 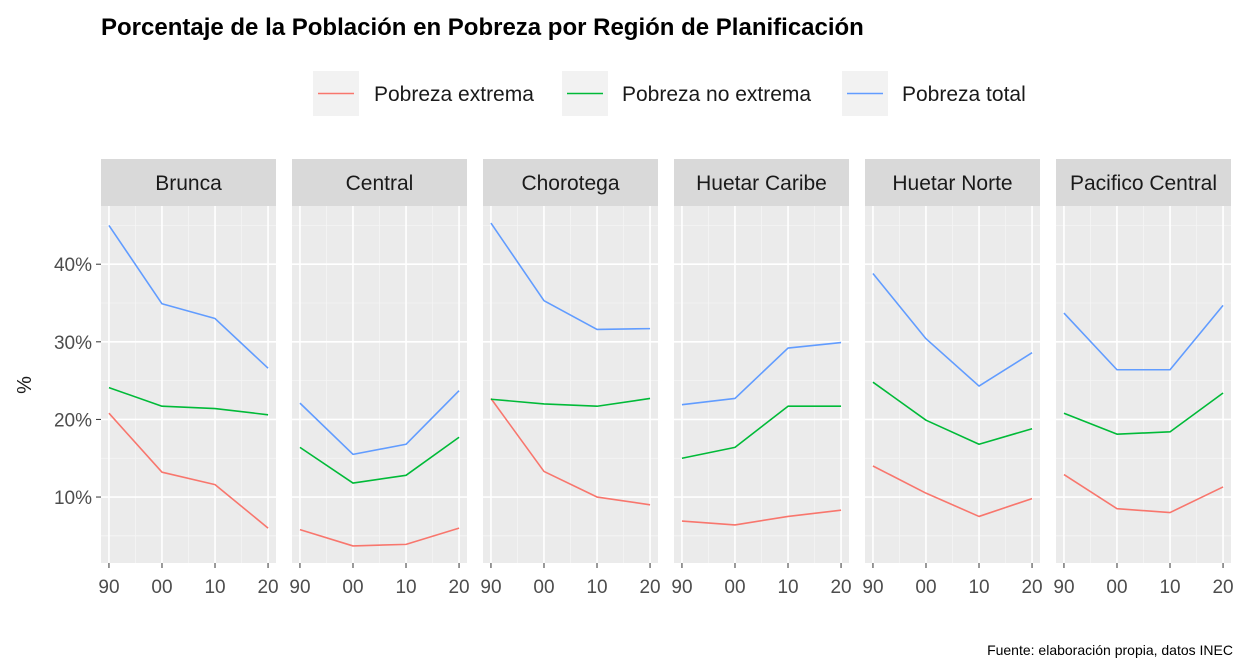 I want to click on panel-huetar-caribe: Huetar Caribe 90 00 10 20, so click(x=761, y=378).